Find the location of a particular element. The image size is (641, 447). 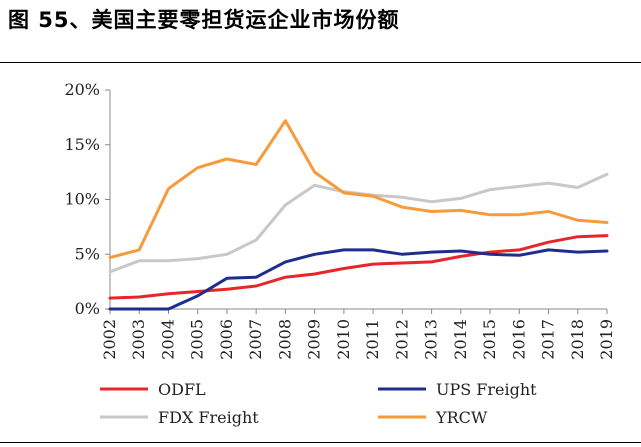

legend: ODFL UPS Freight FDX Freight YRCW is located at coordinates (318, 403).